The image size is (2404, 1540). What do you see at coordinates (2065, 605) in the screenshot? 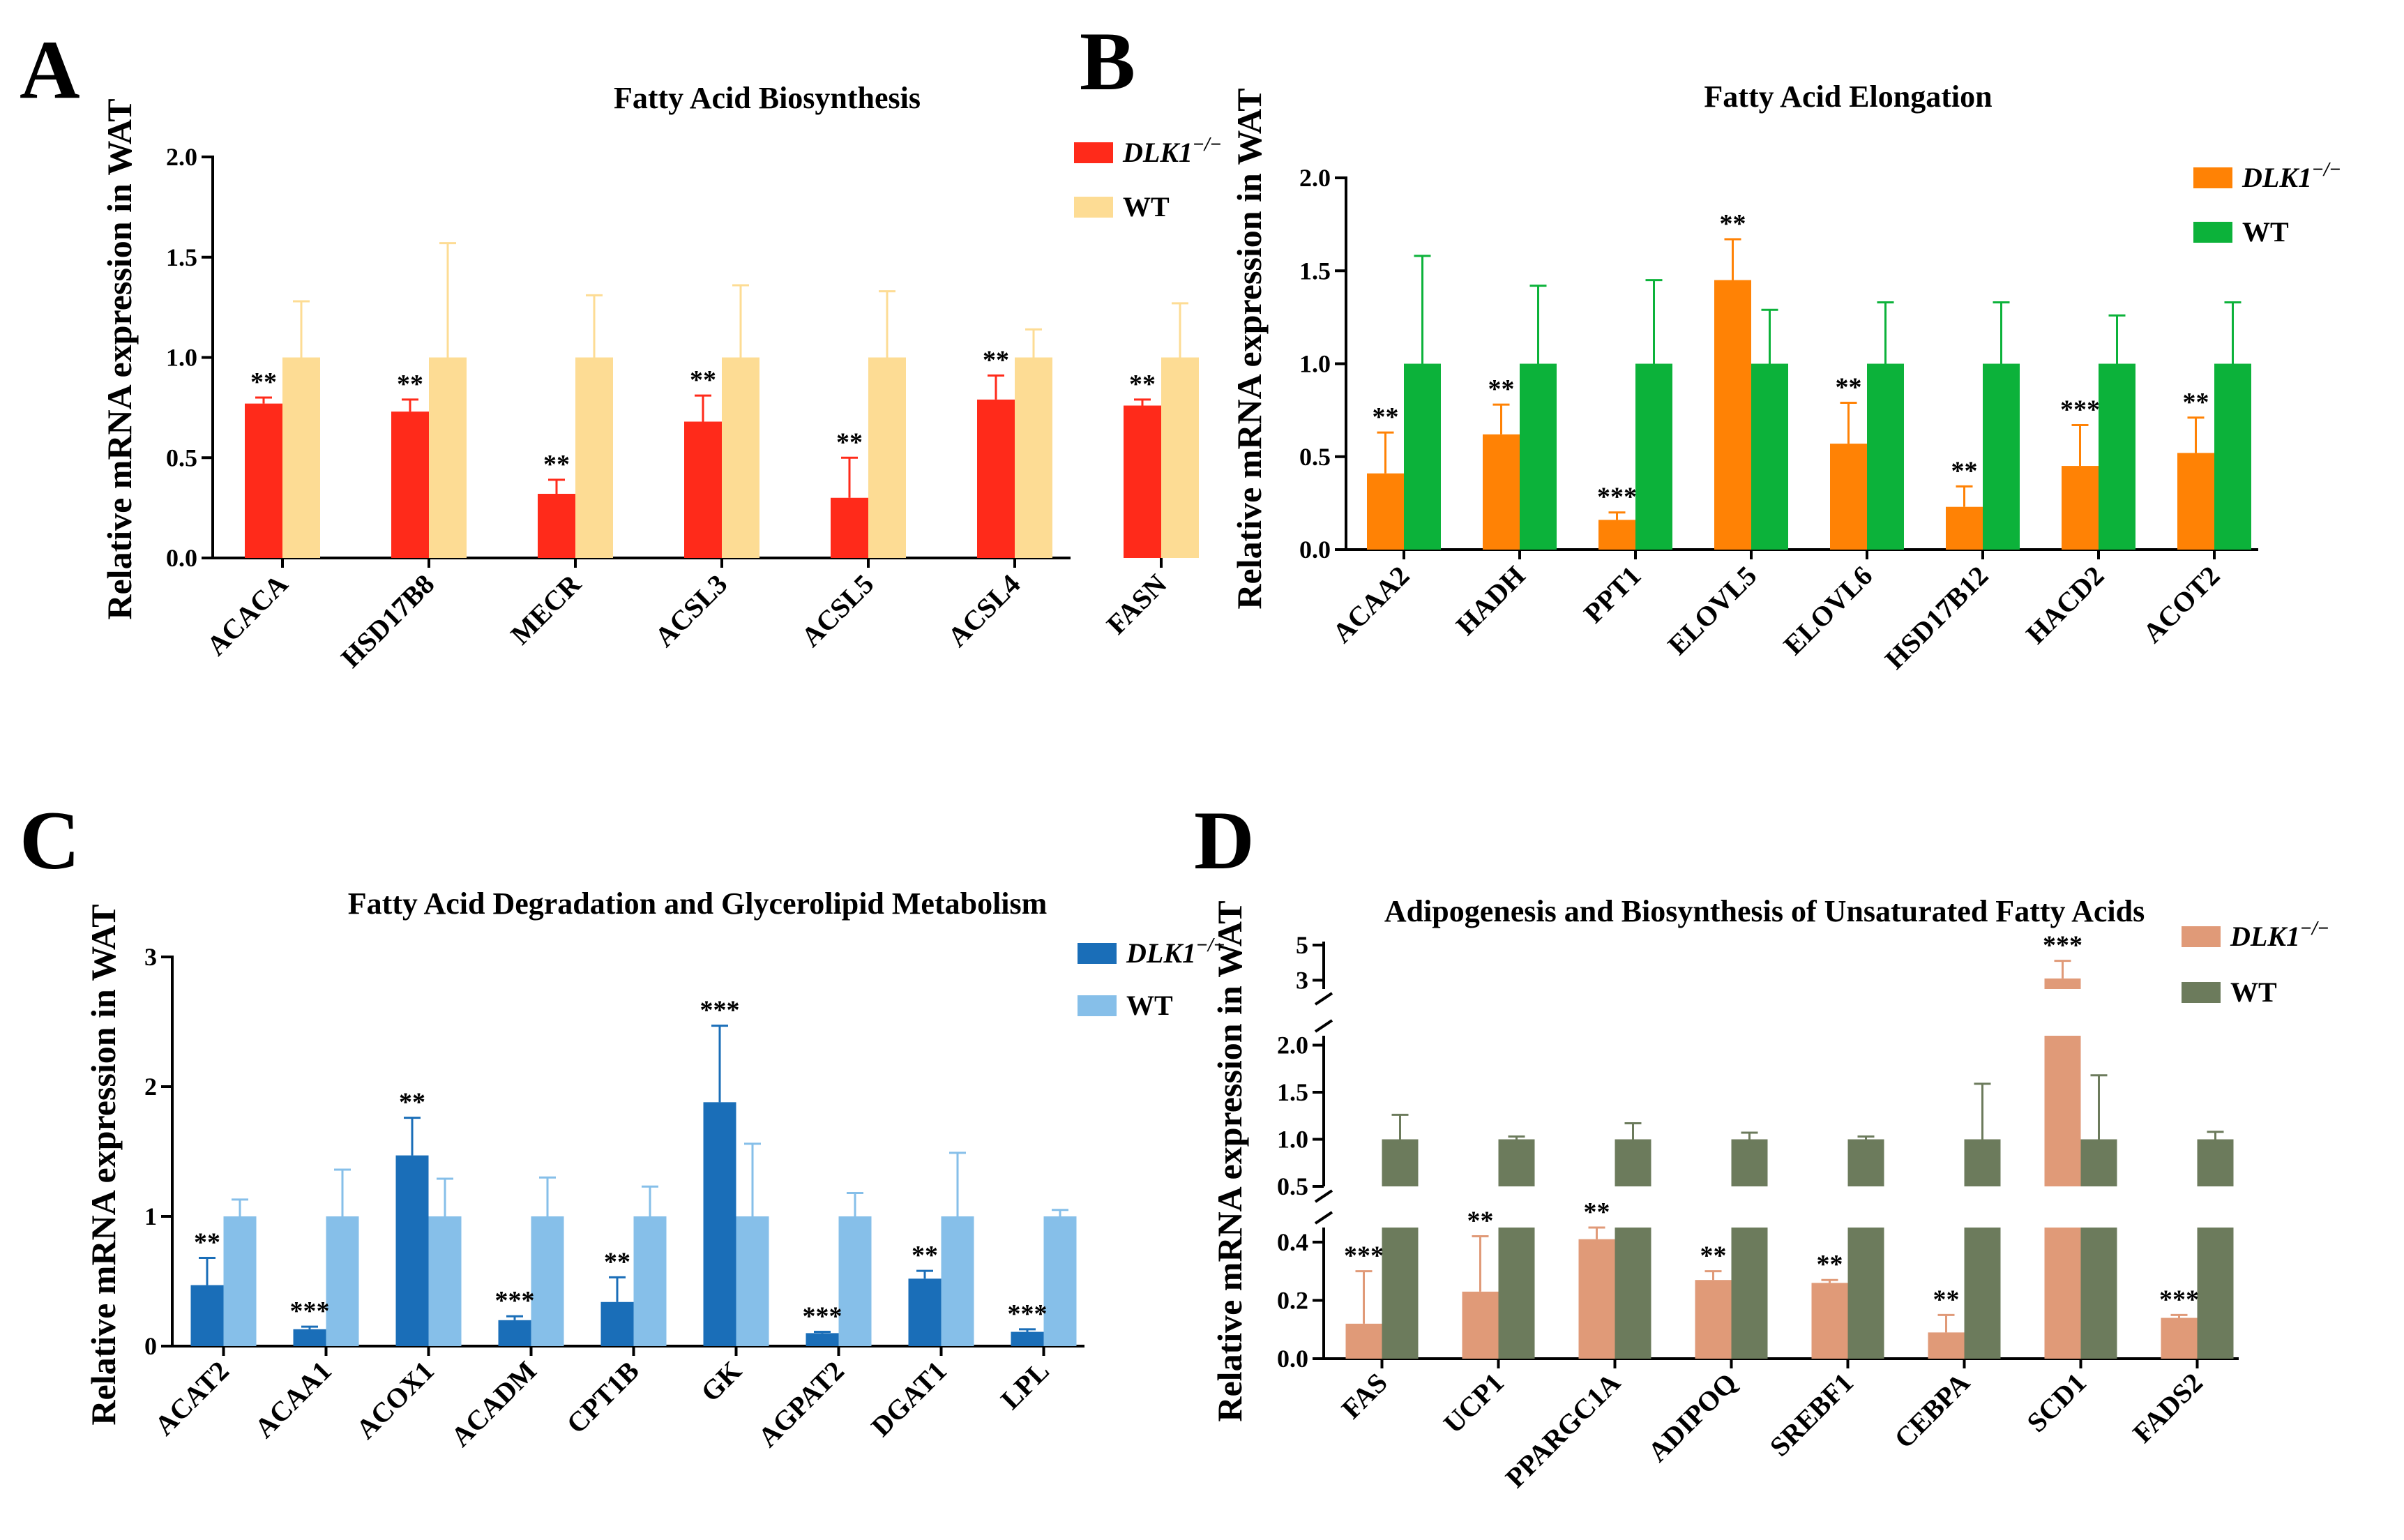
I see `x-tick-label: HACD2` at bounding box center [2065, 605].